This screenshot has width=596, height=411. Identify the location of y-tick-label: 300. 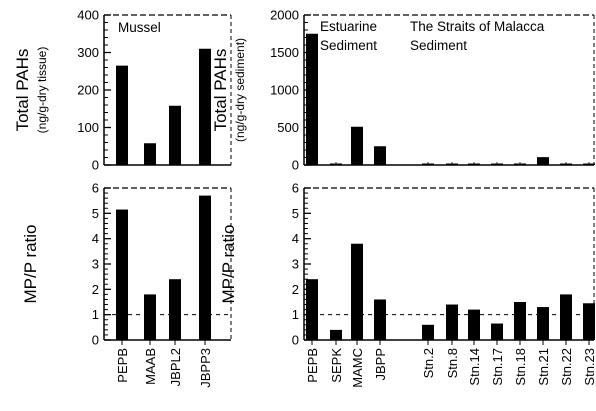
(88, 52).